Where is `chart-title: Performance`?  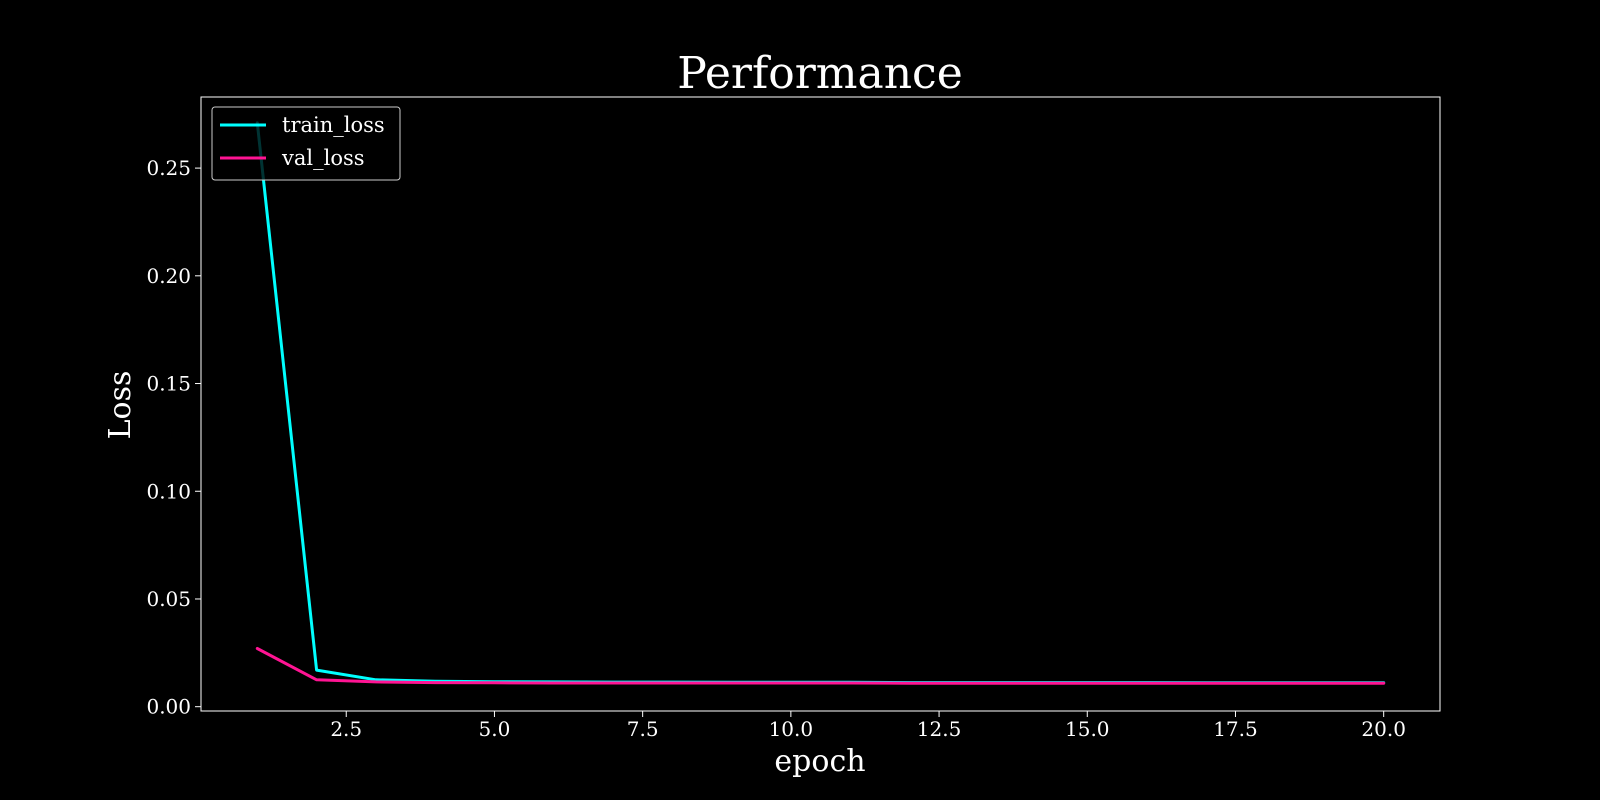
chart-title: Performance is located at coordinates (819, 73).